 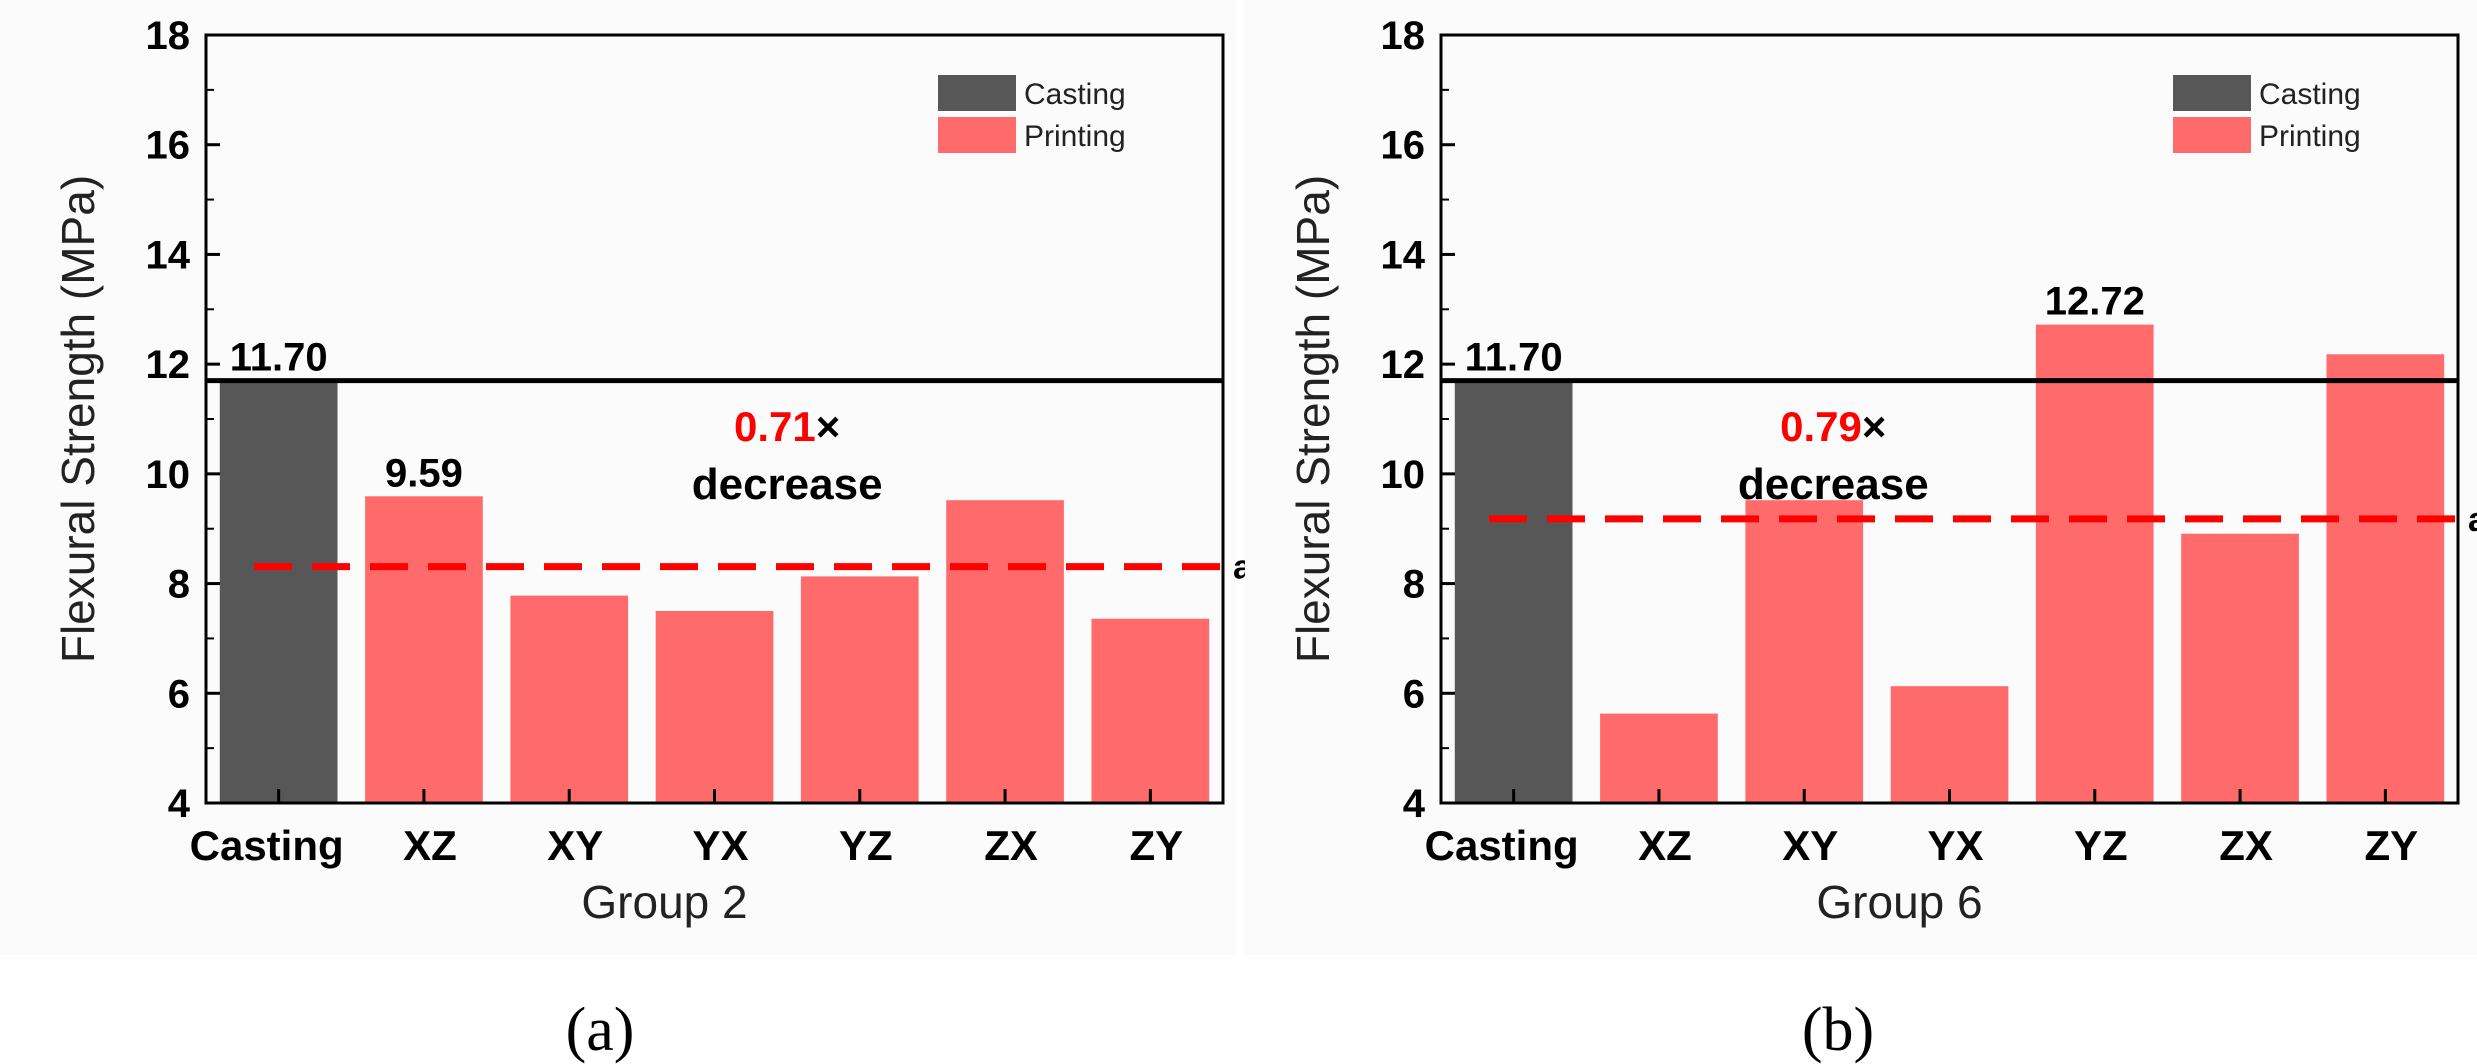 What do you see at coordinates (664, 902) in the screenshot?
I see `x-axis-title: Group 2` at bounding box center [664, 902].